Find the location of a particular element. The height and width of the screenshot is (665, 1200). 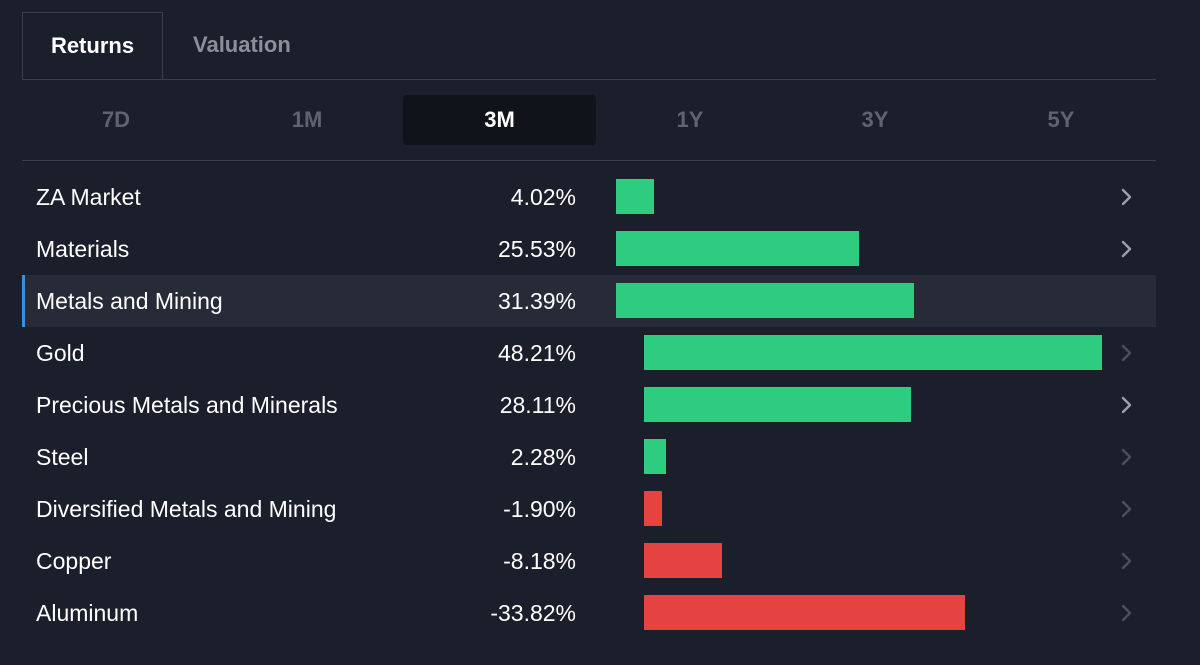

table-row: Steel 2.28% is located at coordinates (589, 457).